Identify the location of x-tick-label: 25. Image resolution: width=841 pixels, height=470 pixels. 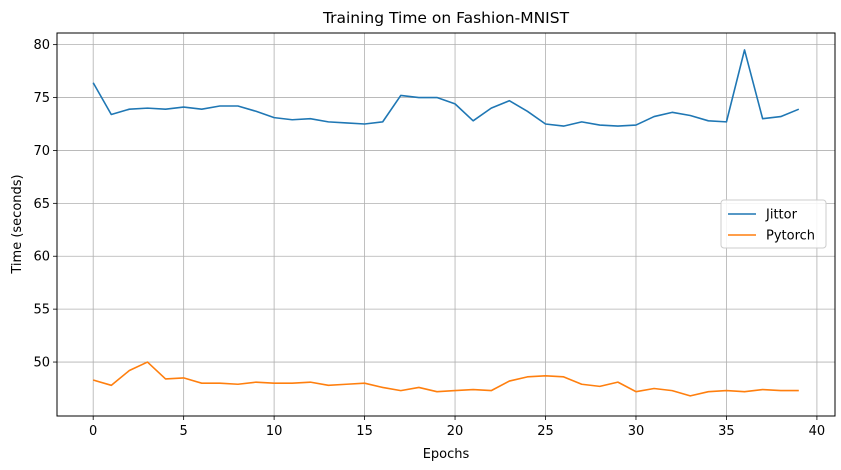
(545, 431).